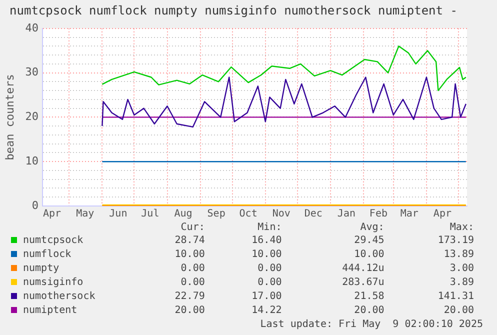 This screenshot has height=335, width=497. What do you see at coordinates (118, 214) in the screenshot?
I see `x-tick-label: Jun` at bounding box center [118, 214].